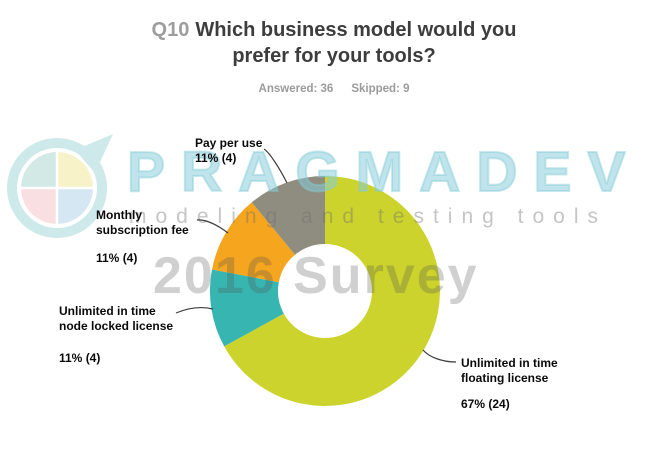 This screenshot has height=457, width=650. I want to click on donut-slice-node-locked, so click(246, 308).